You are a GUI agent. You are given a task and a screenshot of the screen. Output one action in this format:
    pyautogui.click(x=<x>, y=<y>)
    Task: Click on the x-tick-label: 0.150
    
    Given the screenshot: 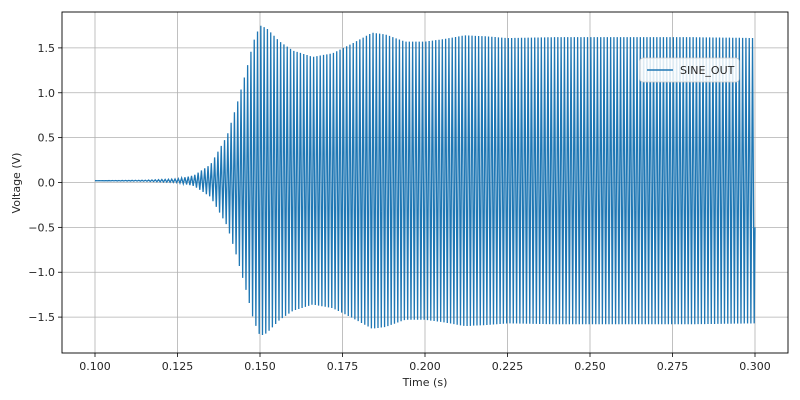 What is the action you would take?
    pyautogui.click(x=260, y=366)
    